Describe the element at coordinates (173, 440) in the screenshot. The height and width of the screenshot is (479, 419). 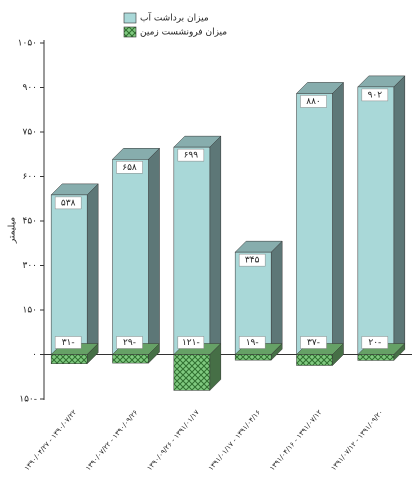
I see `x-tick-label: ۱۳۹۰/۰۹/۲۶ - ۱۳۹۱/۰۱/۱۷` at that location.